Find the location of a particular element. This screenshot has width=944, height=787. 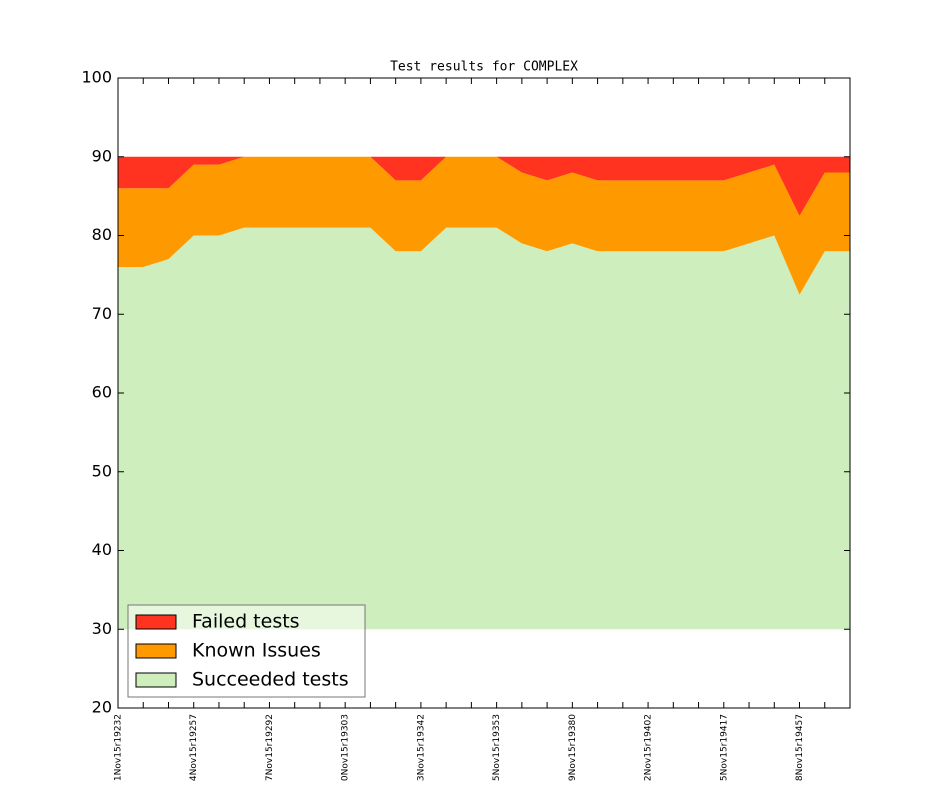

y-tick-label: 50 is located at coordinates (102, 470).